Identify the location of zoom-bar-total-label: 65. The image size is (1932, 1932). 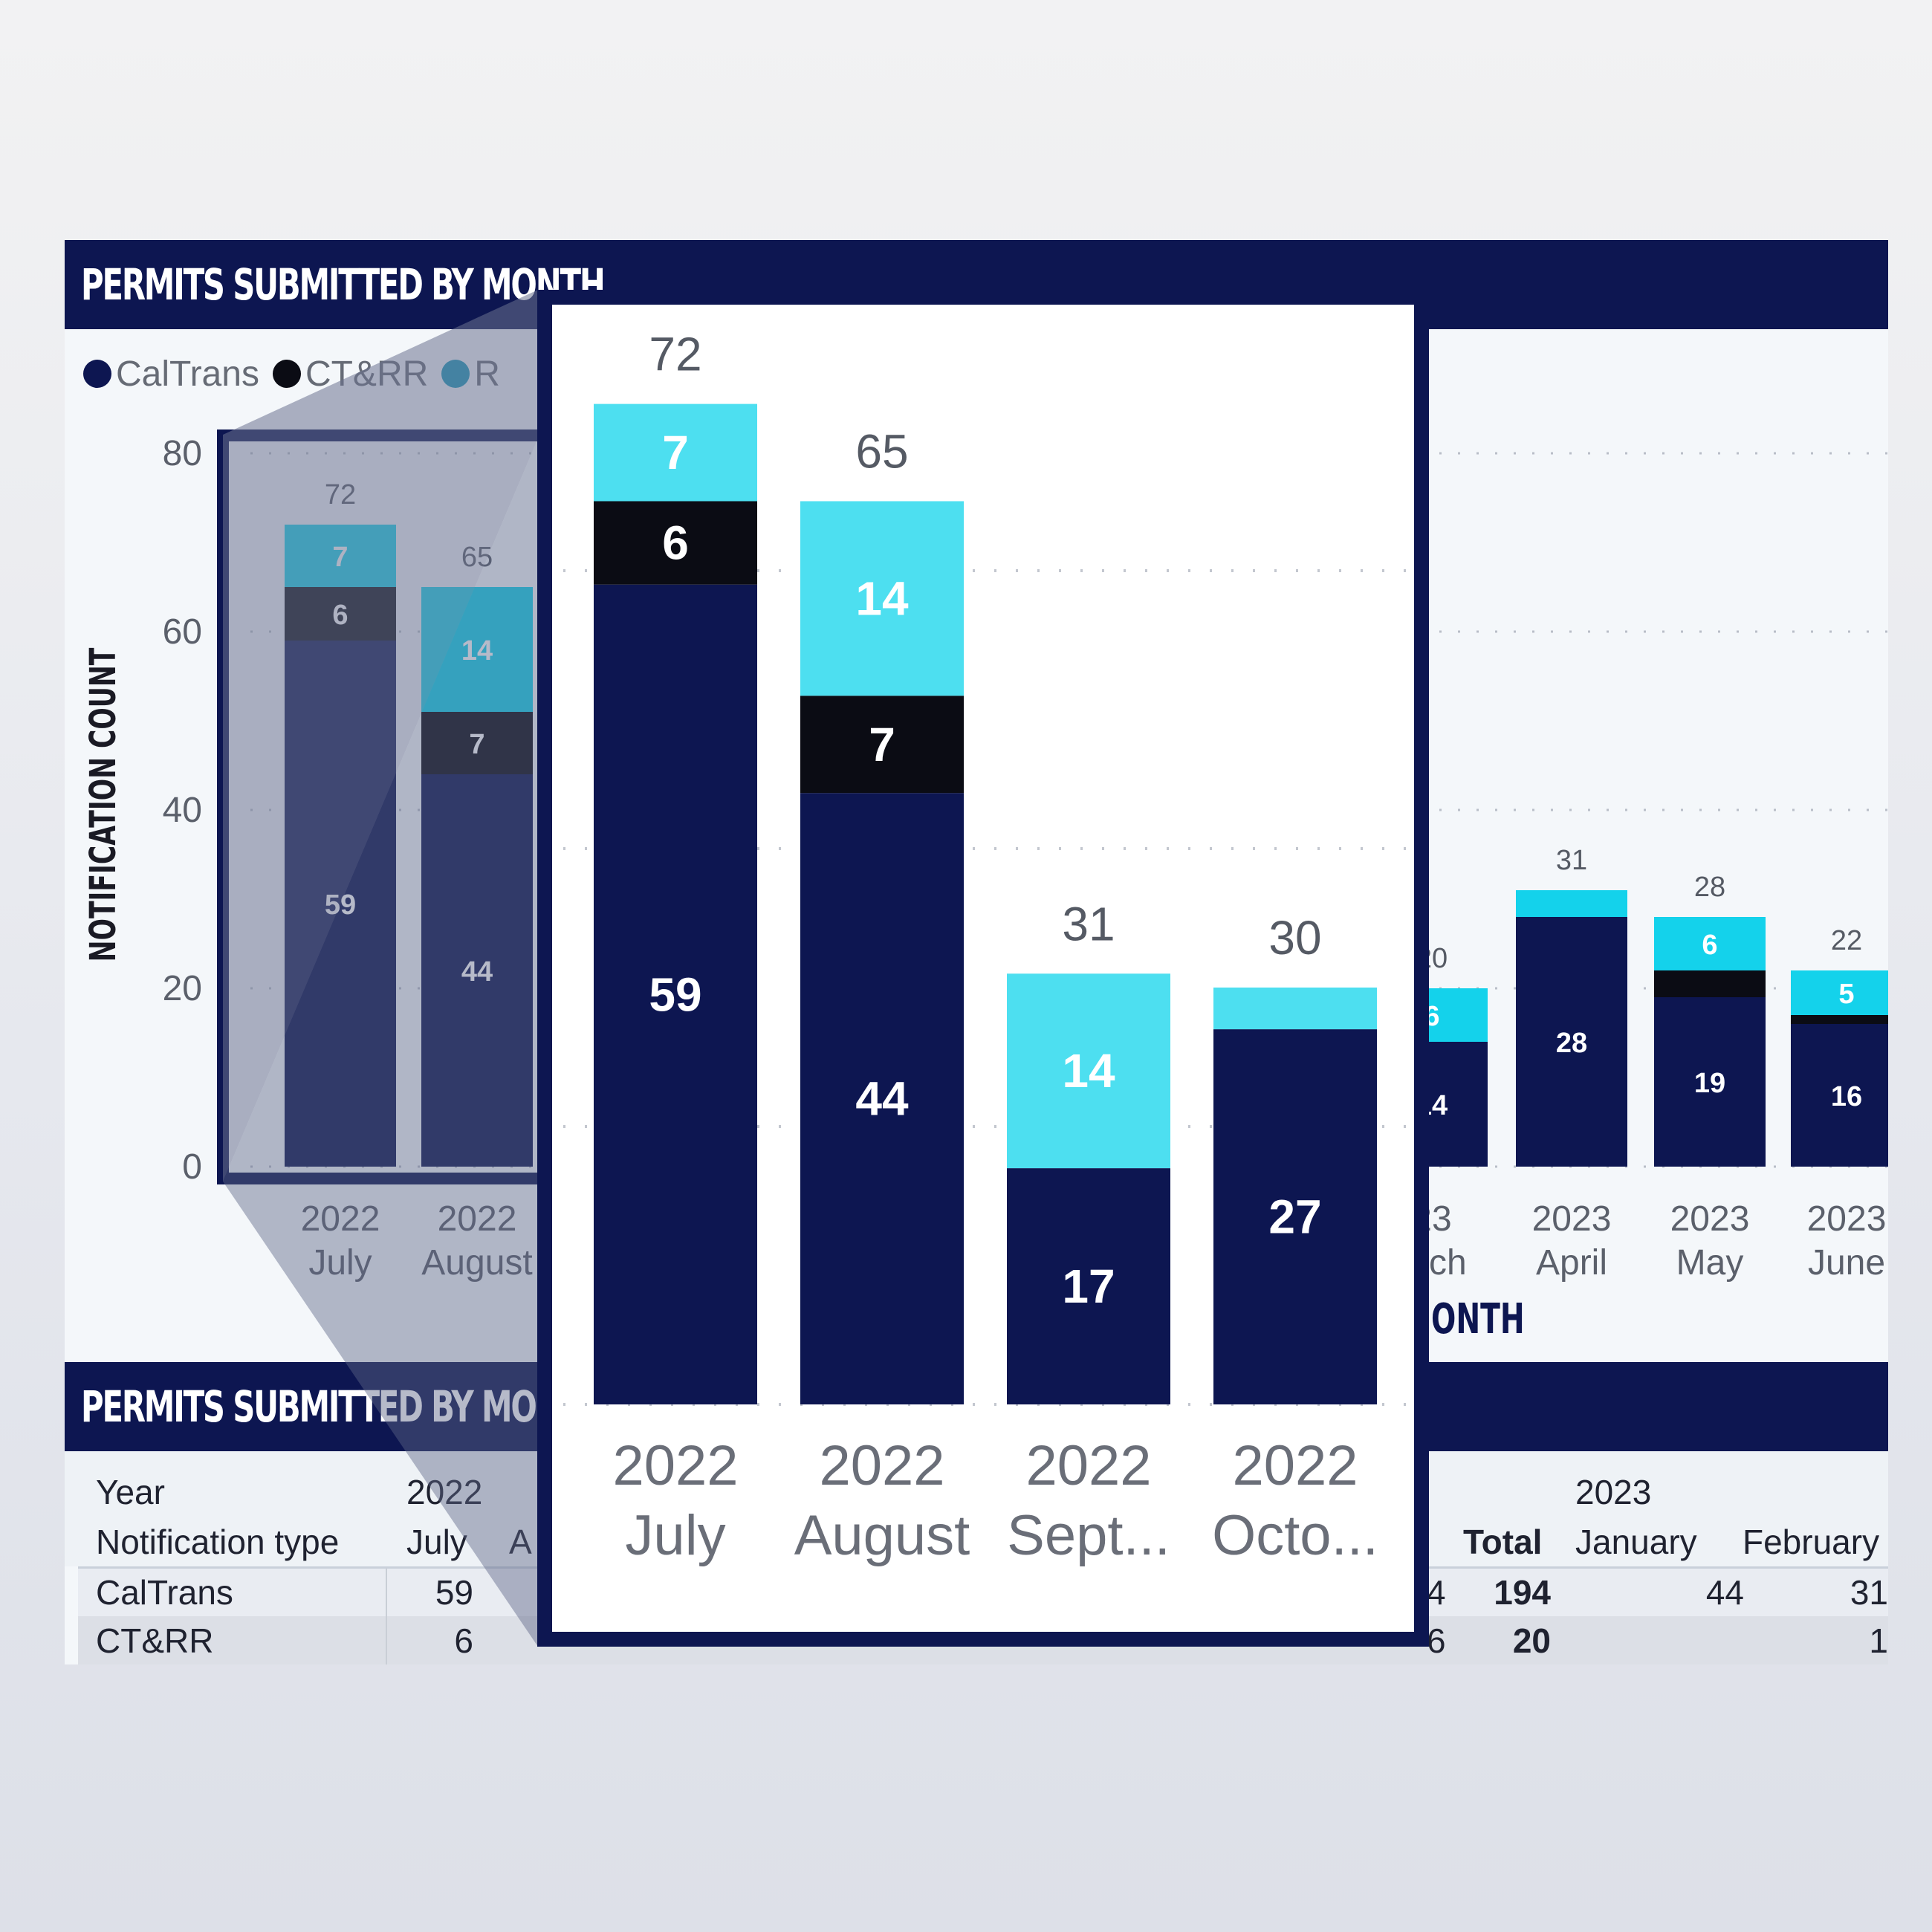
(881, 452).